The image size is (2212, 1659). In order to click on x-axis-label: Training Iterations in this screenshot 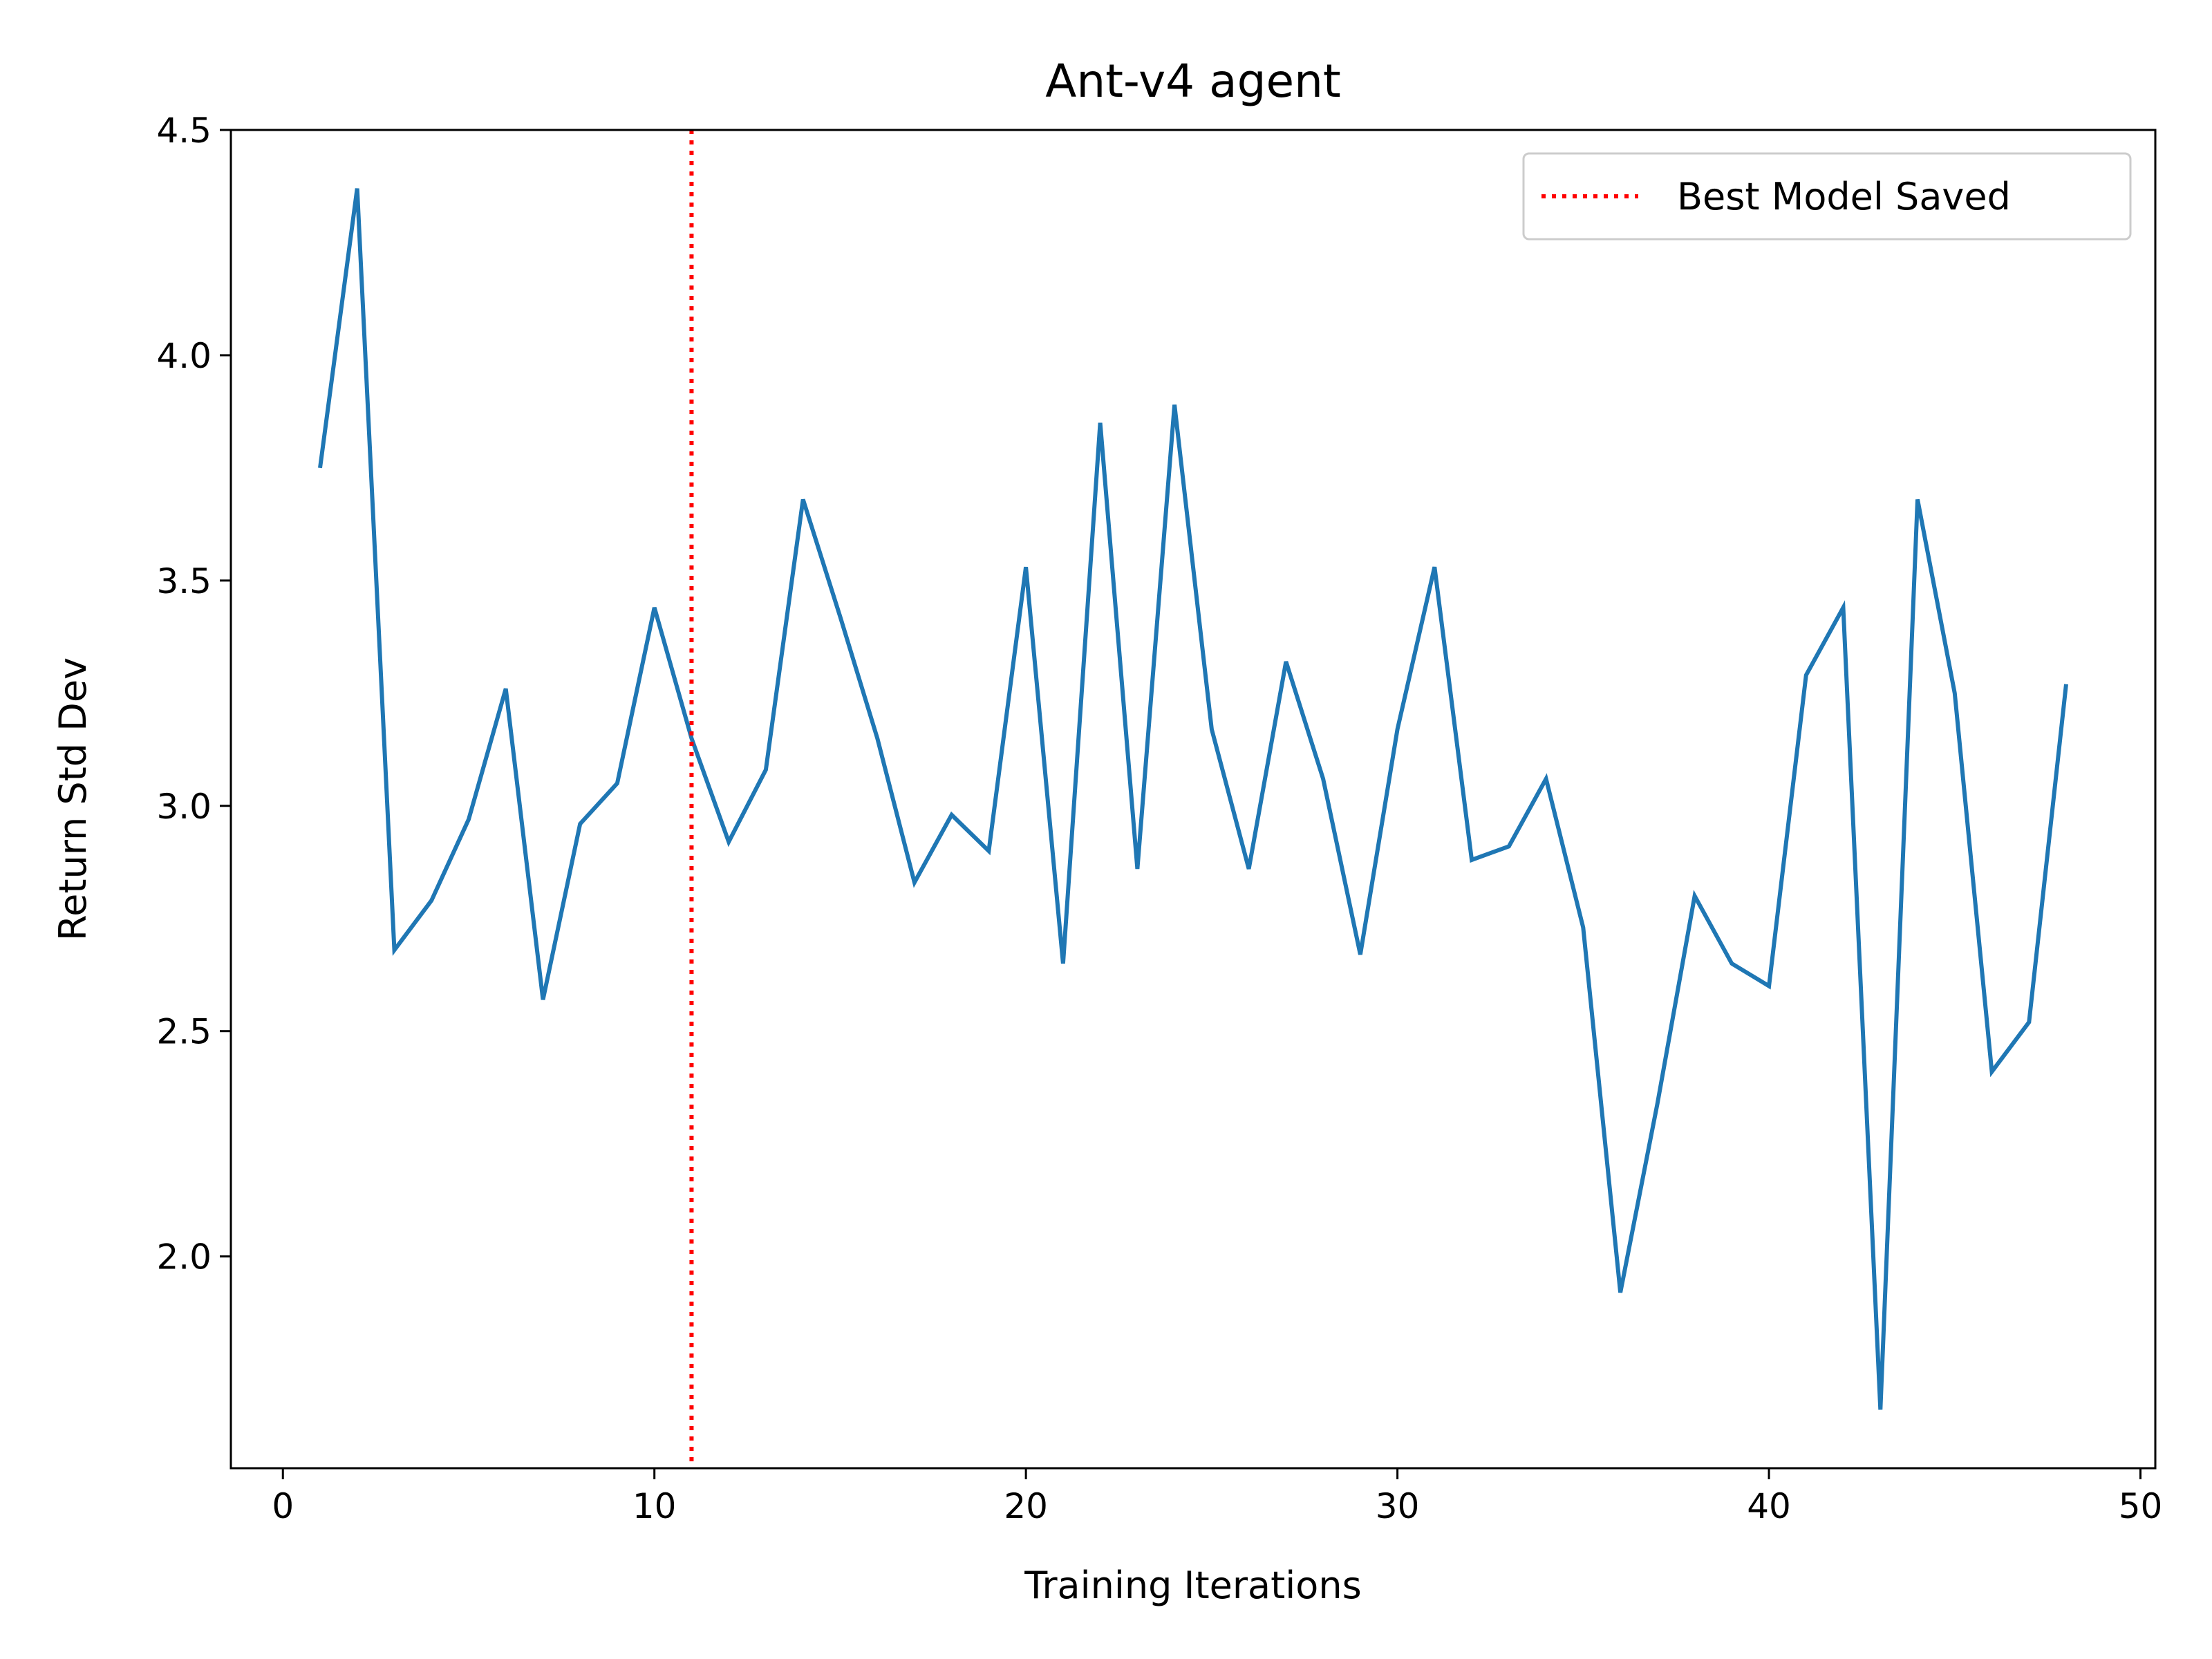, I will do `click(1192, 1586)`.